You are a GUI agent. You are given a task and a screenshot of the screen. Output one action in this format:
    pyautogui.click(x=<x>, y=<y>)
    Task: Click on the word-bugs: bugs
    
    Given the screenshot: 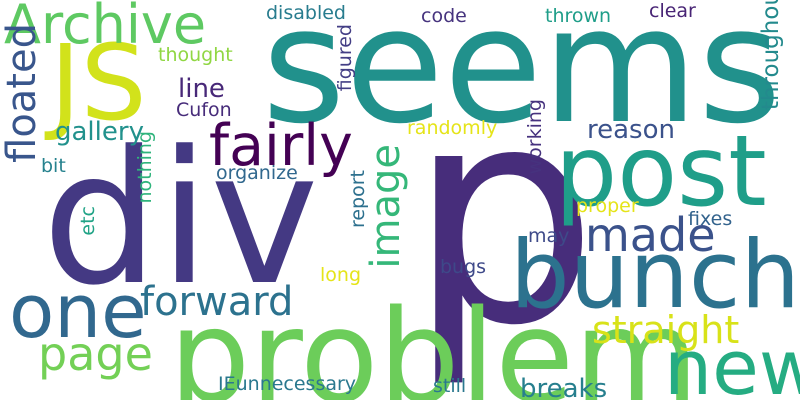 What is the action you would take?
    pyautogui.click(x=463, y=267)
    